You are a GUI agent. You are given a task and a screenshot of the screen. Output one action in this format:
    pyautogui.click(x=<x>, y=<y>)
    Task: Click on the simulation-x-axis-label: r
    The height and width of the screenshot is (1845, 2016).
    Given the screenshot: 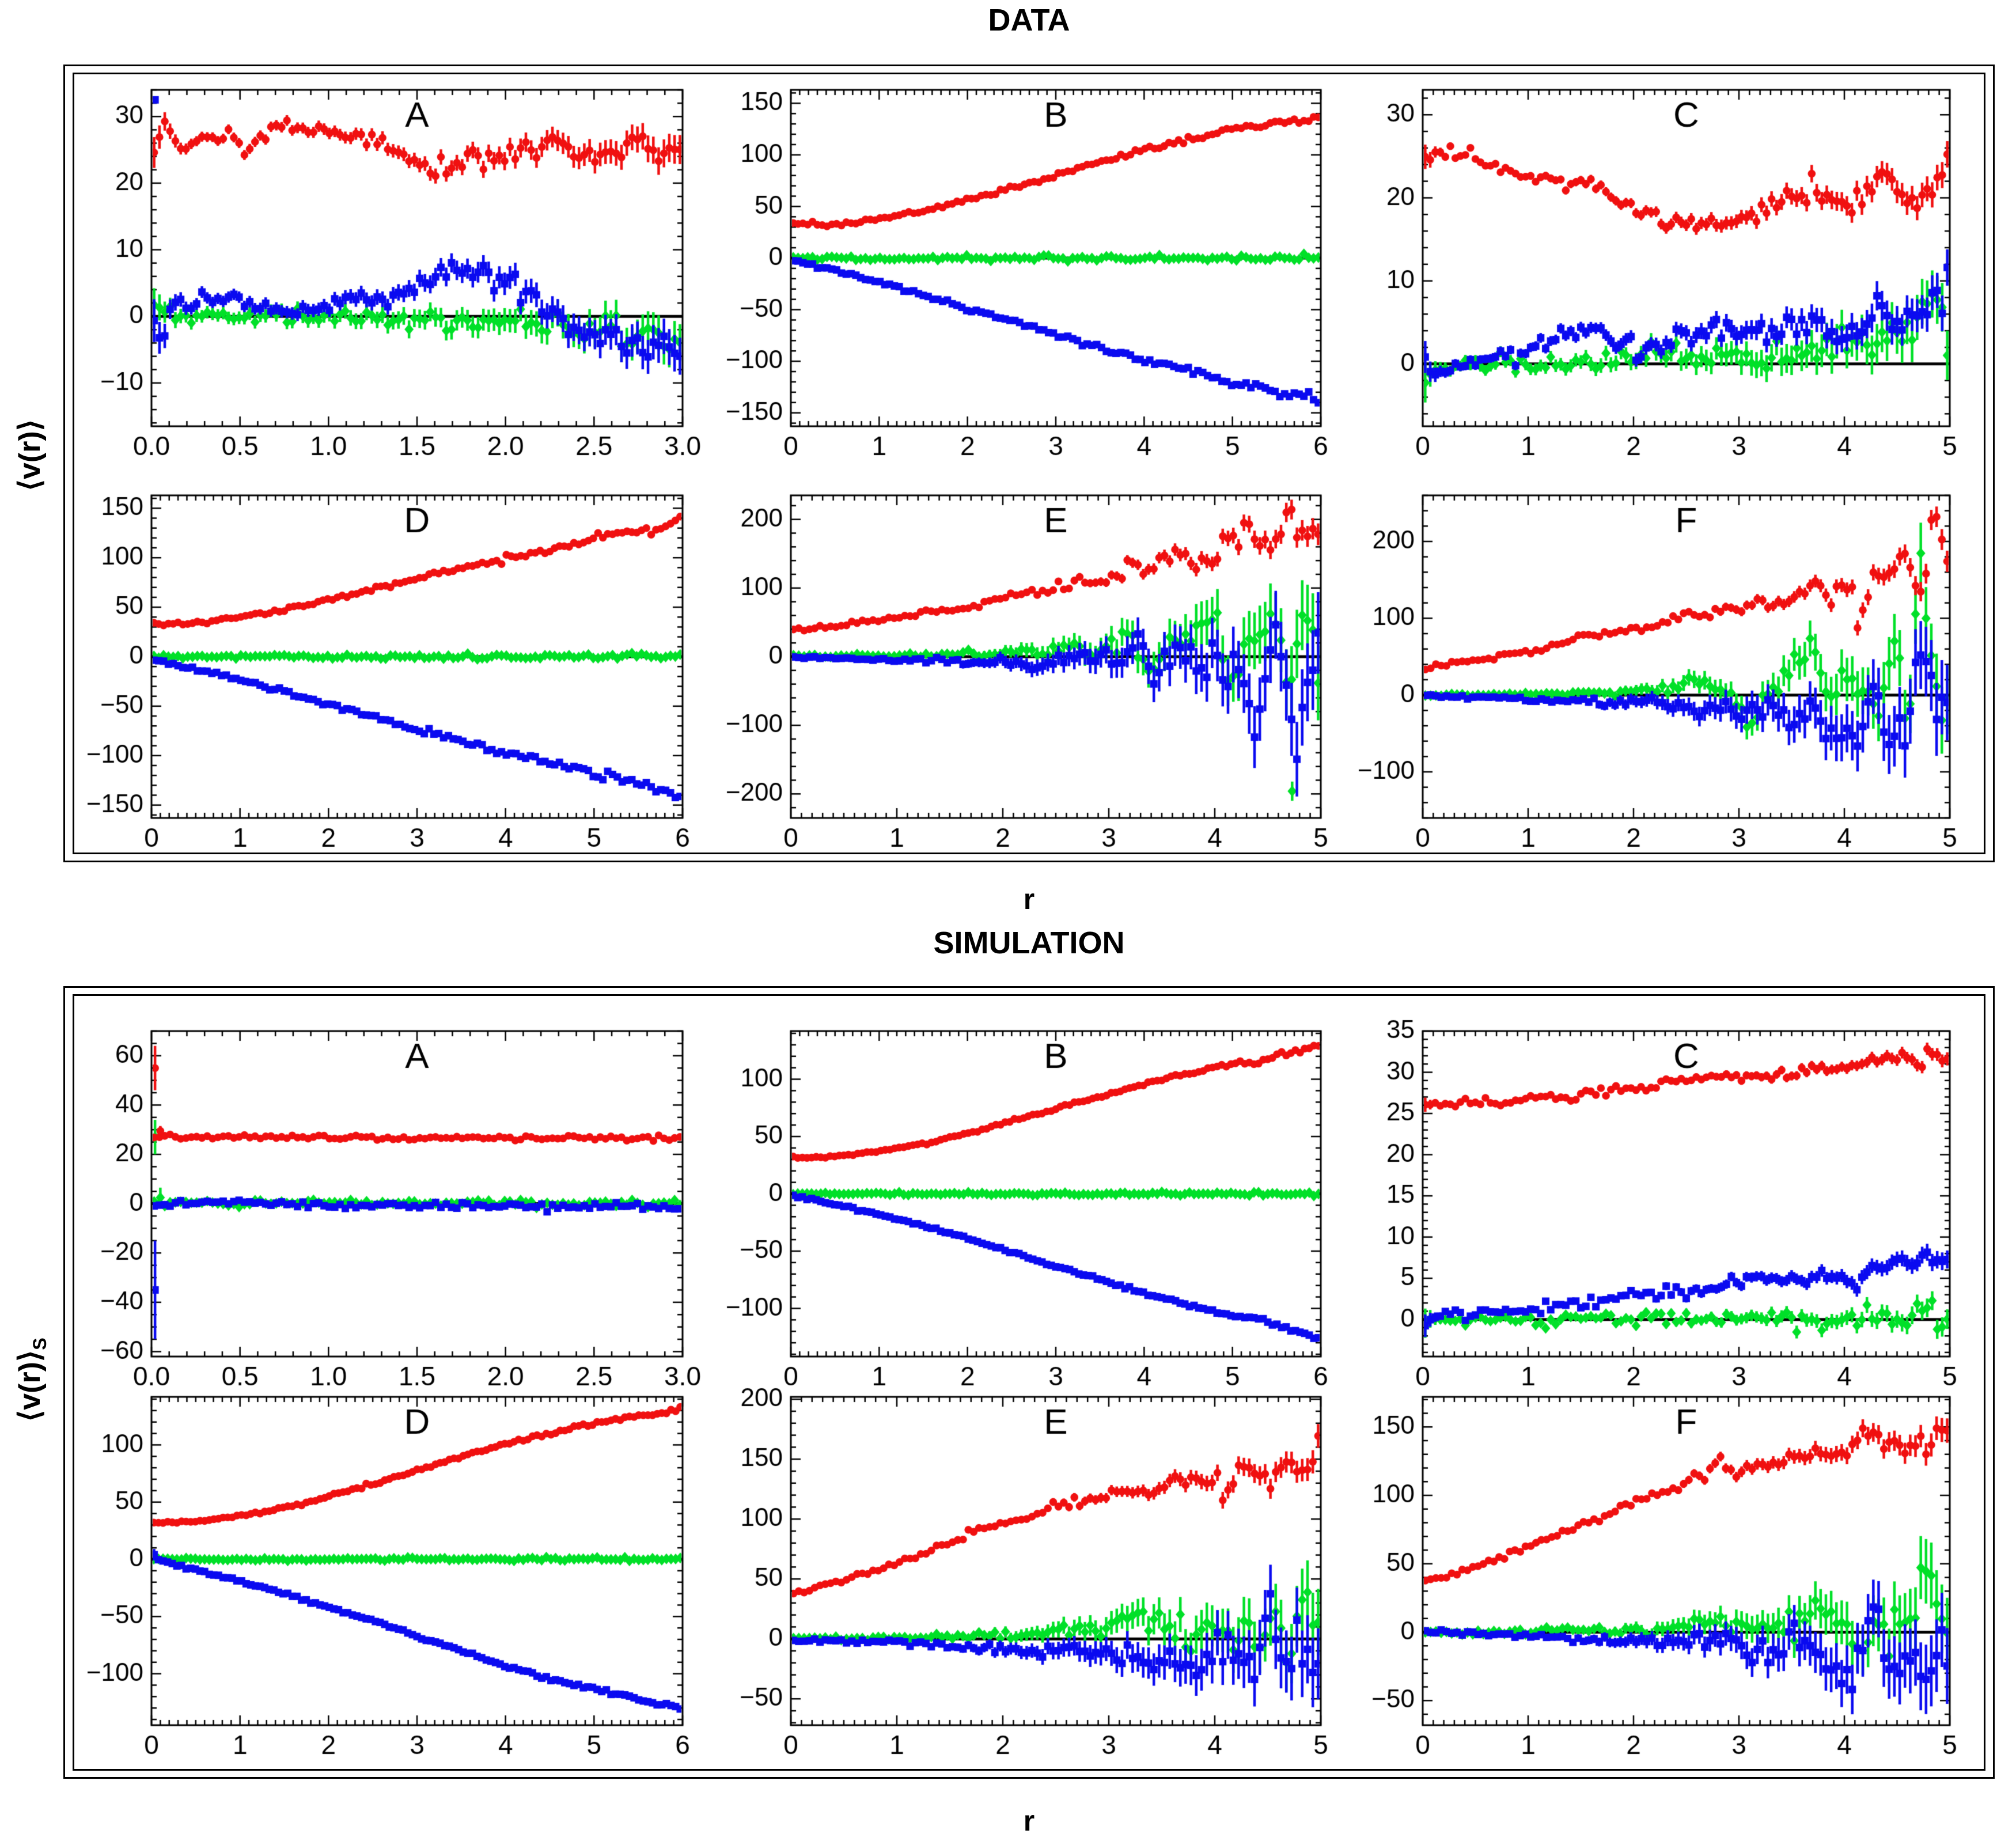 What is the action you would take?
    pyautogui.click(x=1029, y=1821)
    